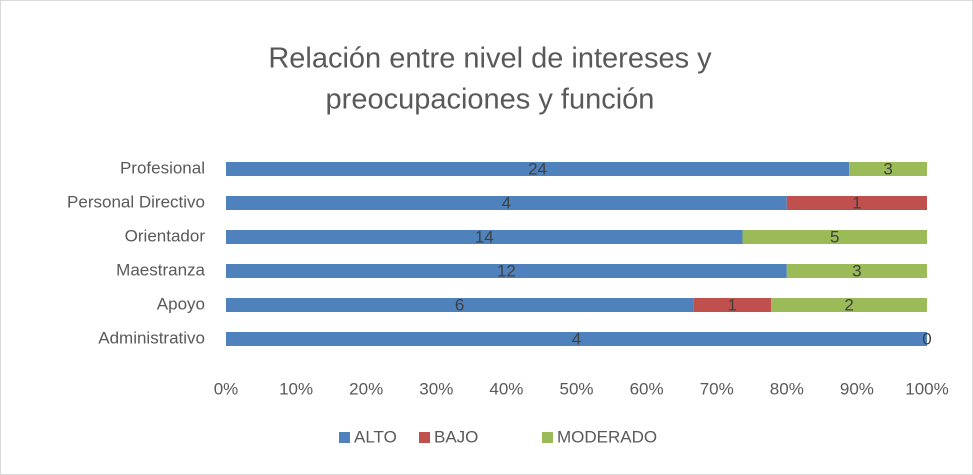  Describe the element at coordinates (490, 59) in the screenshot. I see `chart-title: Relación entre nivel de intereses y` at that location.